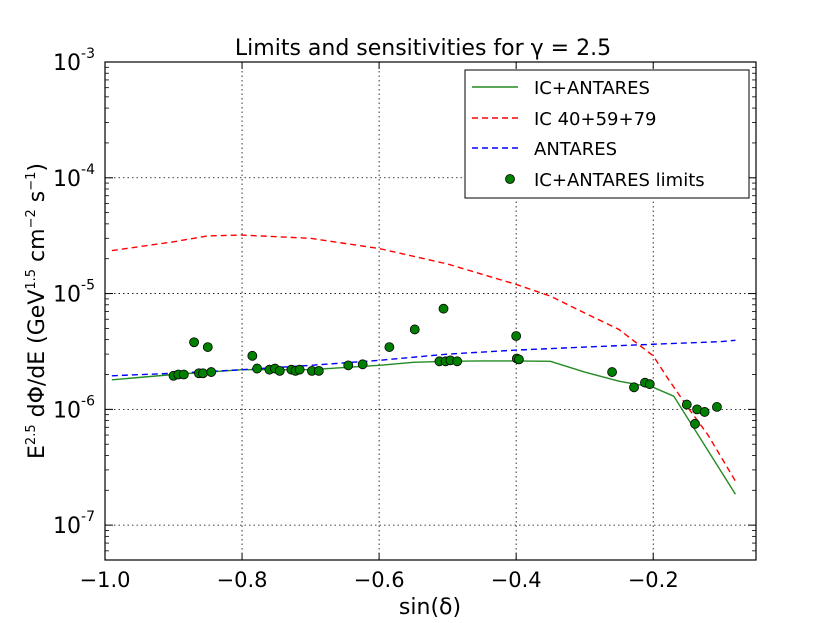 This screenshot has height=623, width=830. Describe the element at coordinates (74, 61) in the screenshot. I see `y-tick-label: 10⁻³` at that location.